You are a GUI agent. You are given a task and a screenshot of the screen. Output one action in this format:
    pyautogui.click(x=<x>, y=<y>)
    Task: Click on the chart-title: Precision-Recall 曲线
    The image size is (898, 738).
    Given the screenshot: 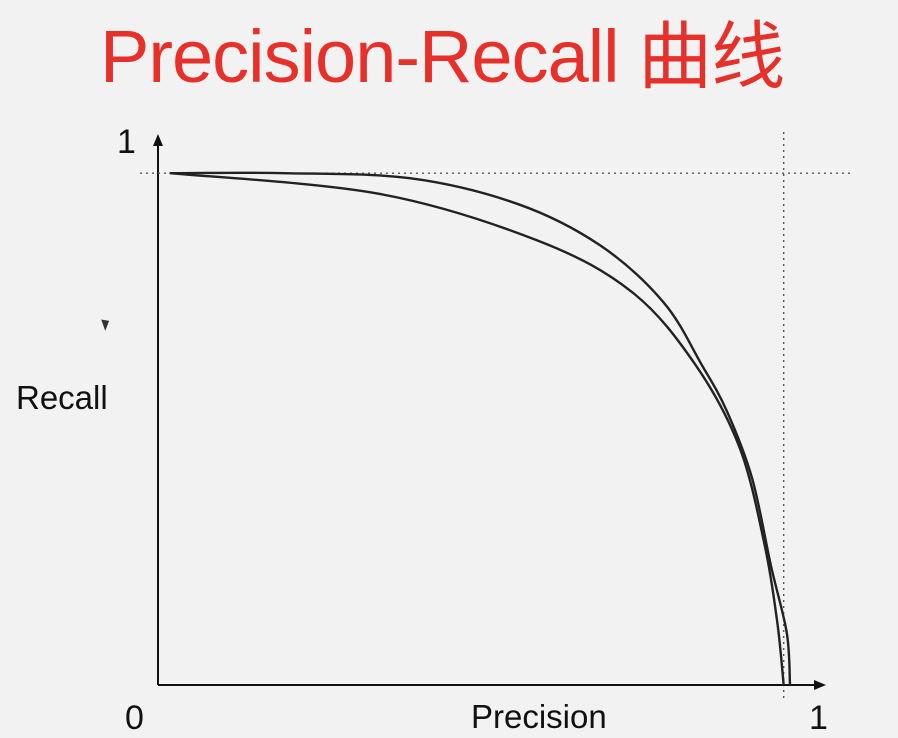 What is the action you would take?
    pyautogui.click(x=442, y=56)
    